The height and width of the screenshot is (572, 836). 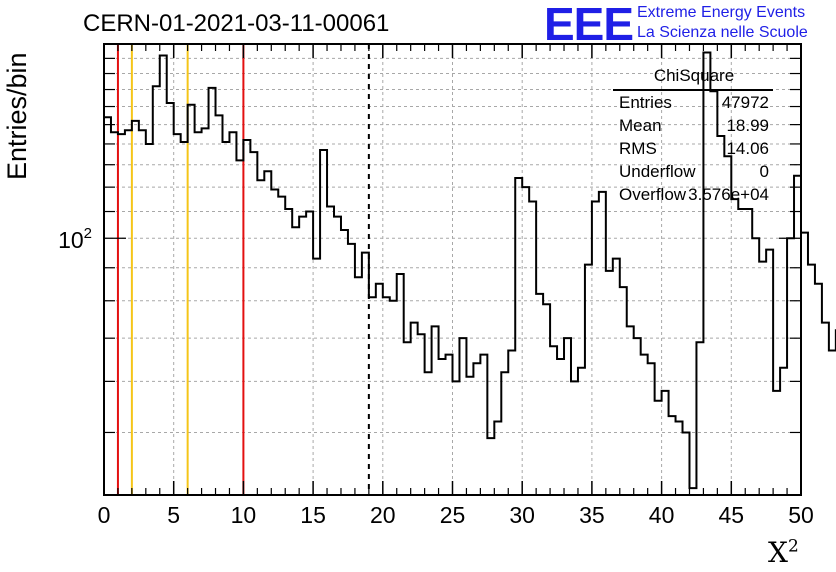 I want to click on stats-value: 0, so click(x=764, y=171).